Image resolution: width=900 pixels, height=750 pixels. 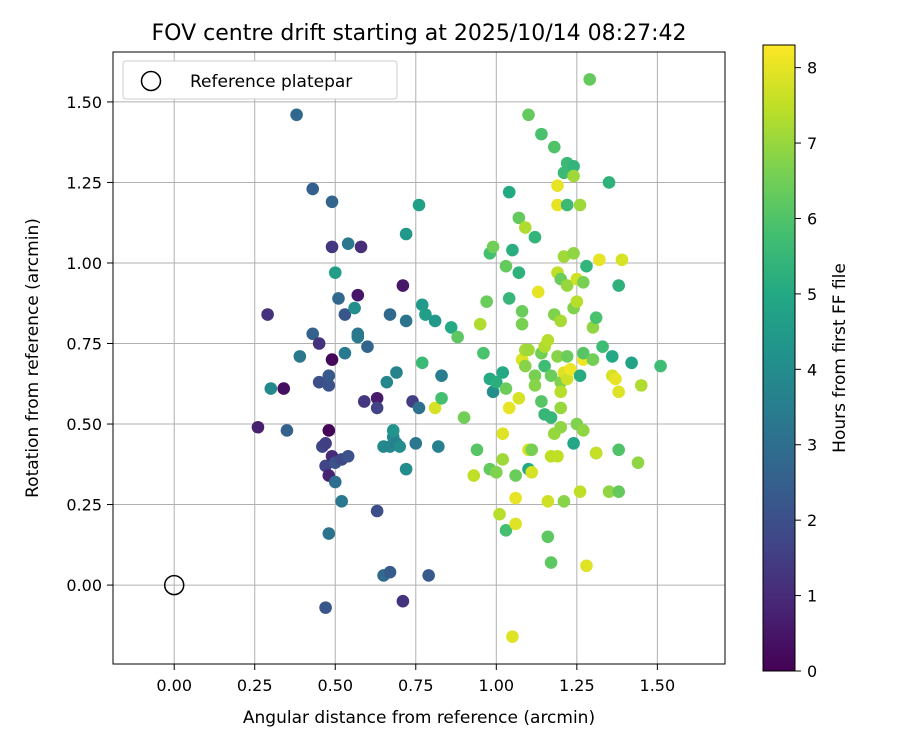 What do you see at coordinates (812, 143) in the screenshot?
I see `colorbar-tick-label: 7` at bounding box center [812, 143].